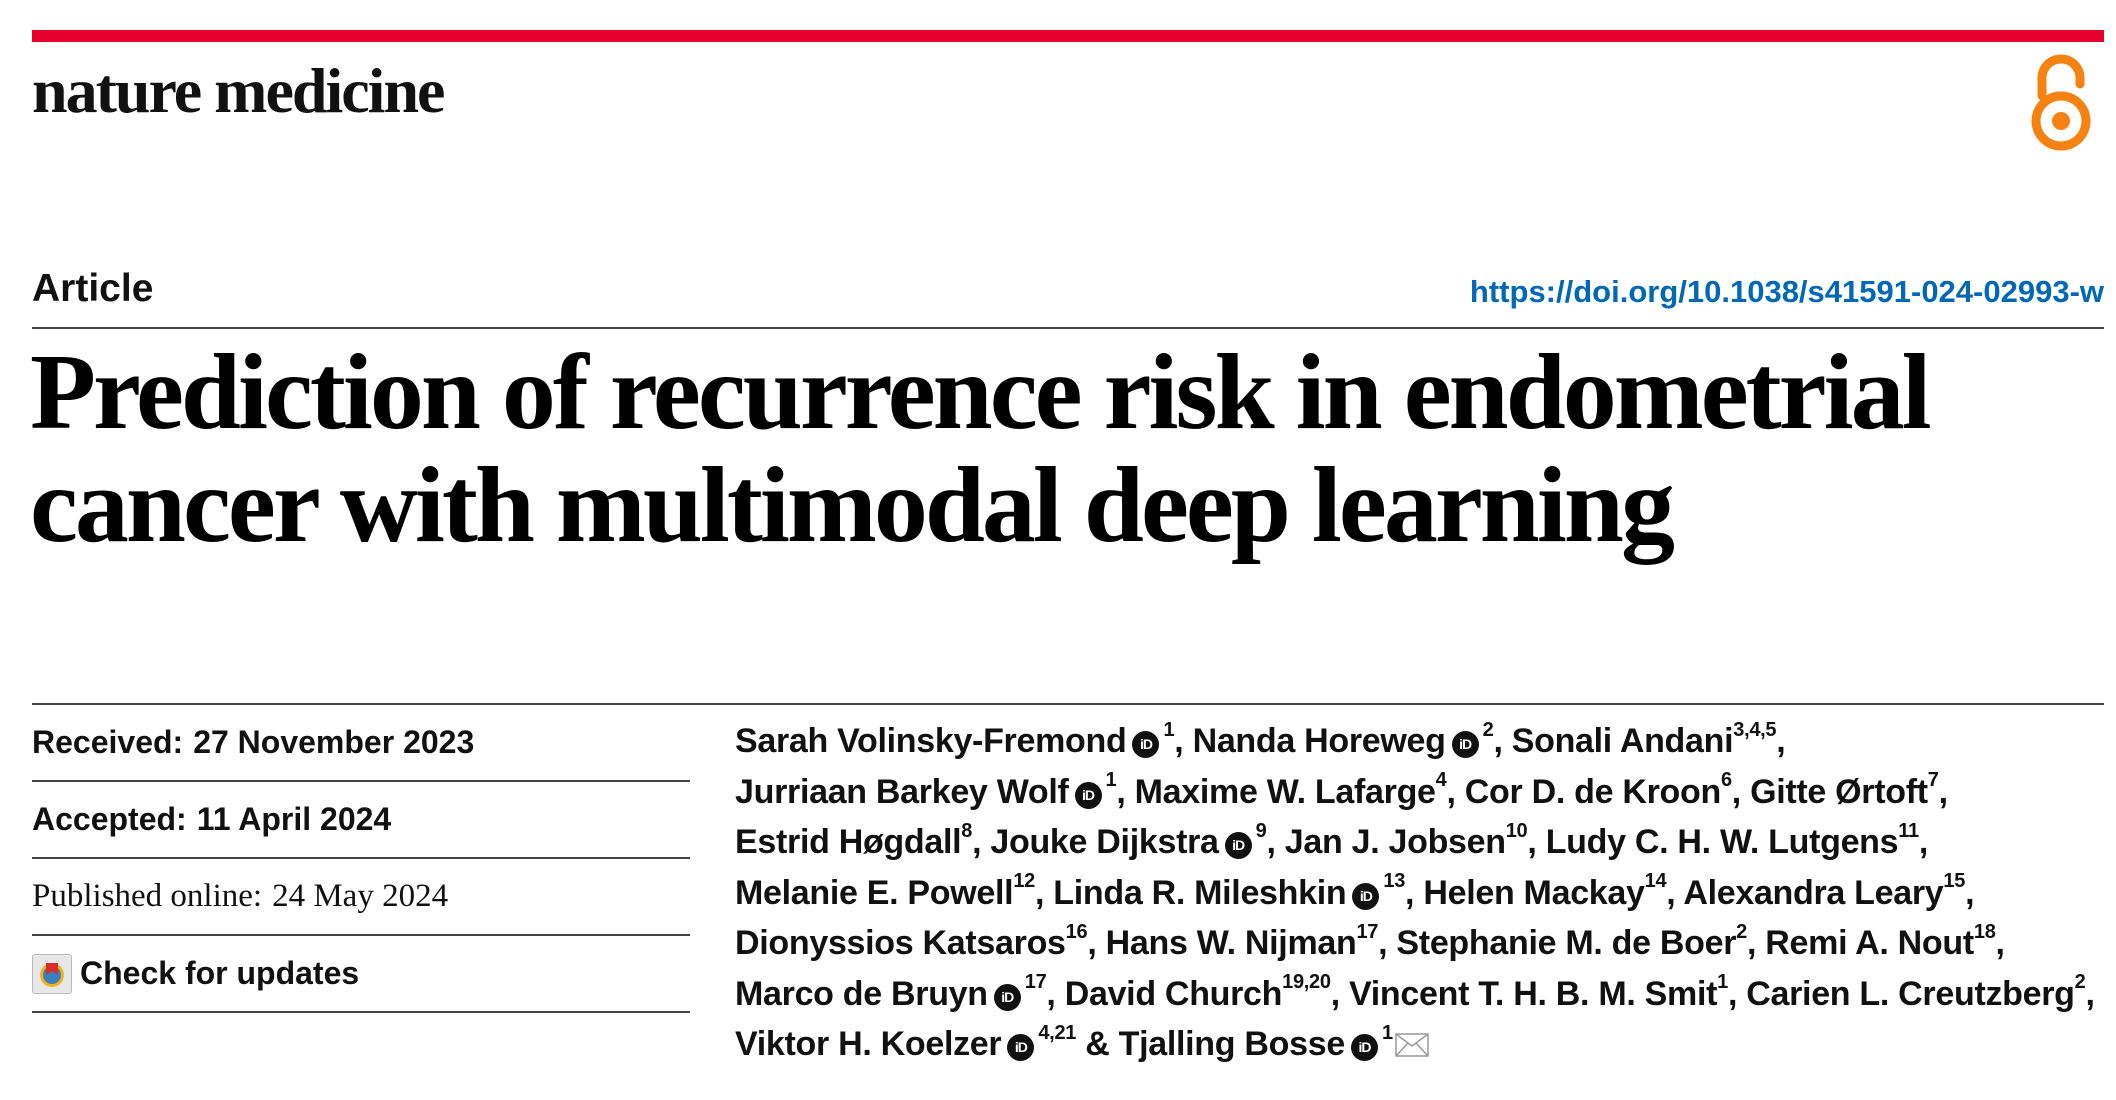  I want to click on author-name: Stephanie M. de Boer, so click(1566, 943).